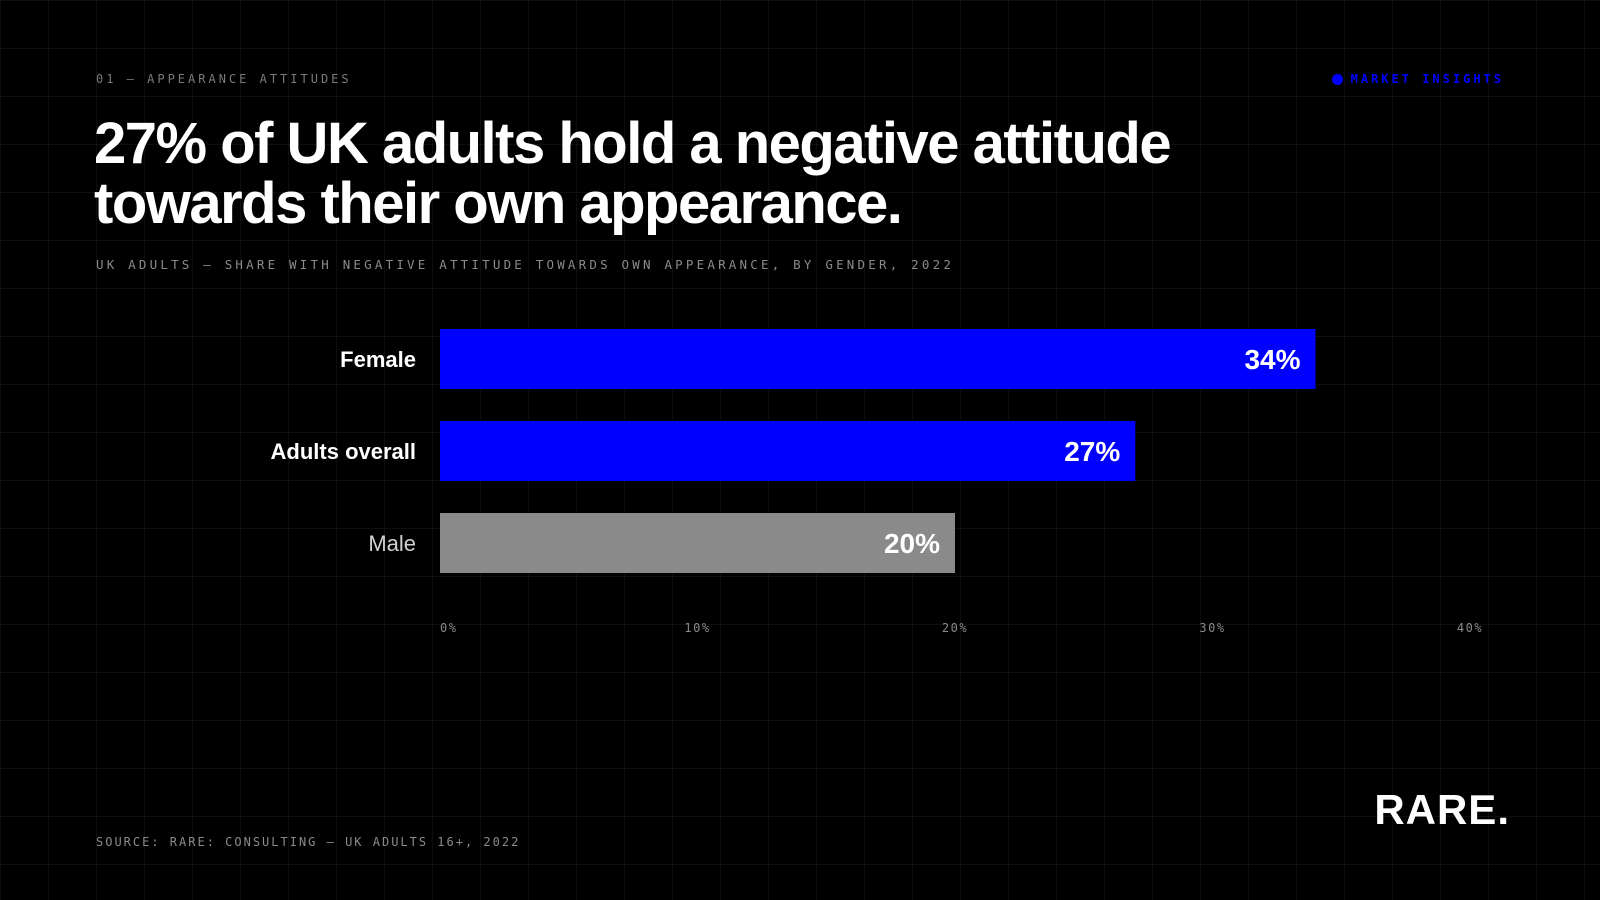 The image size is (1600, 900). I want to click on data-label: 27%, so click(1092, 451).